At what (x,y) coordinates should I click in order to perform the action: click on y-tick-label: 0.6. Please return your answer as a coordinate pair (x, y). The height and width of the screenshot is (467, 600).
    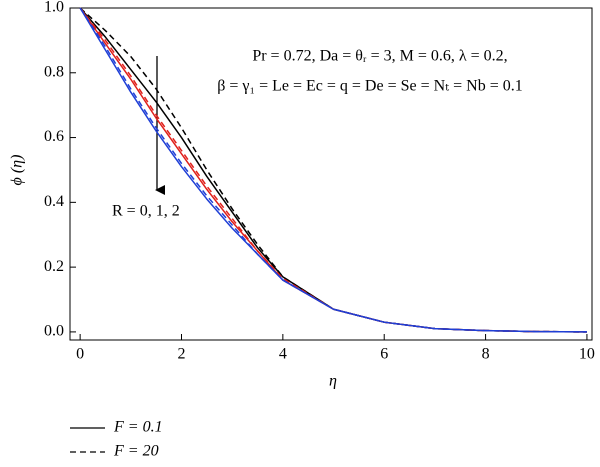
    Looking at the image, I should click on (54, 136).